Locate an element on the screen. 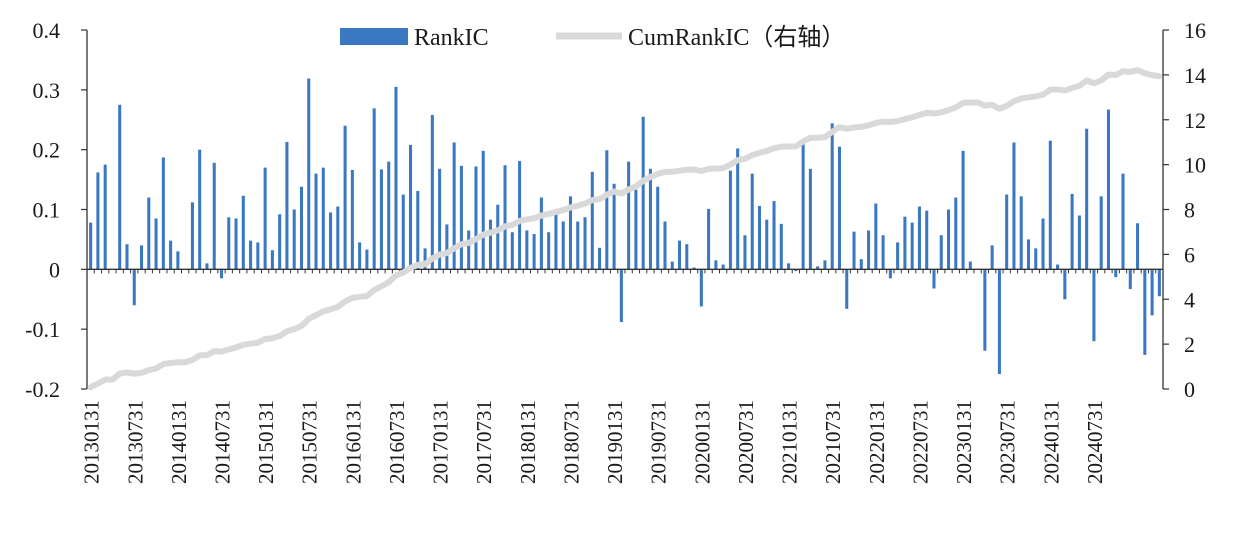 The height and width of the screenshot is (549, 1242). x-tick-label: 20240731 is located at coordinates (1095, 442).